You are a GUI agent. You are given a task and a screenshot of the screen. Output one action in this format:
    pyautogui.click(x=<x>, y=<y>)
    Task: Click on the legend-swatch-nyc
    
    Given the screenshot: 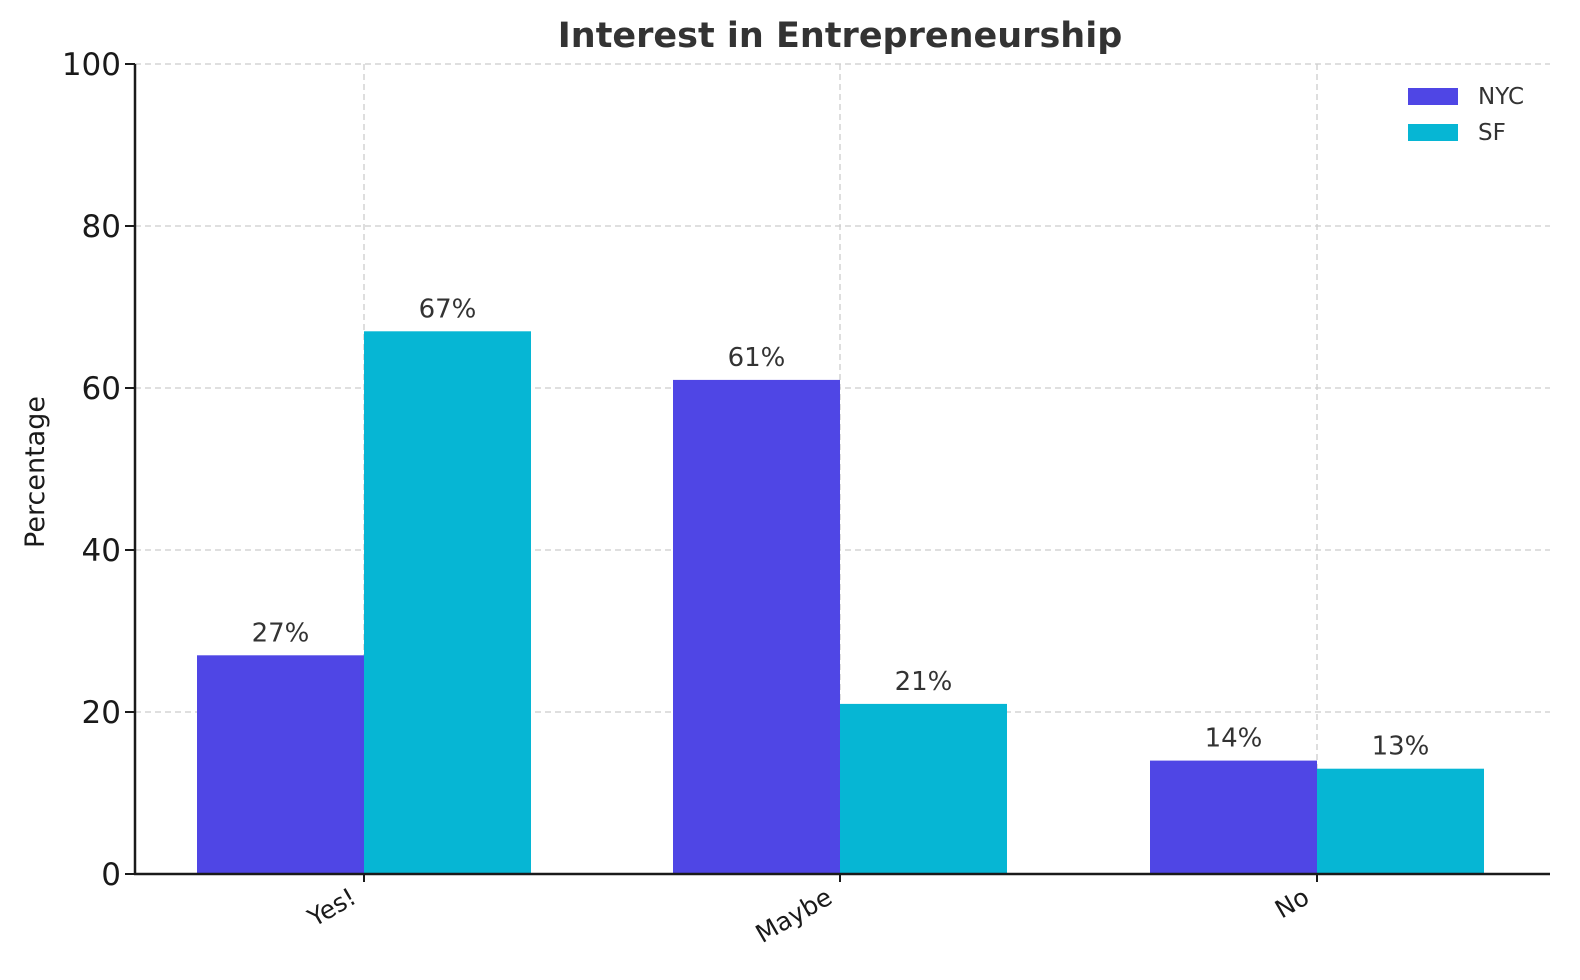 What is the action you would take?
    pyautogui.click(x=1433, y=96)
    